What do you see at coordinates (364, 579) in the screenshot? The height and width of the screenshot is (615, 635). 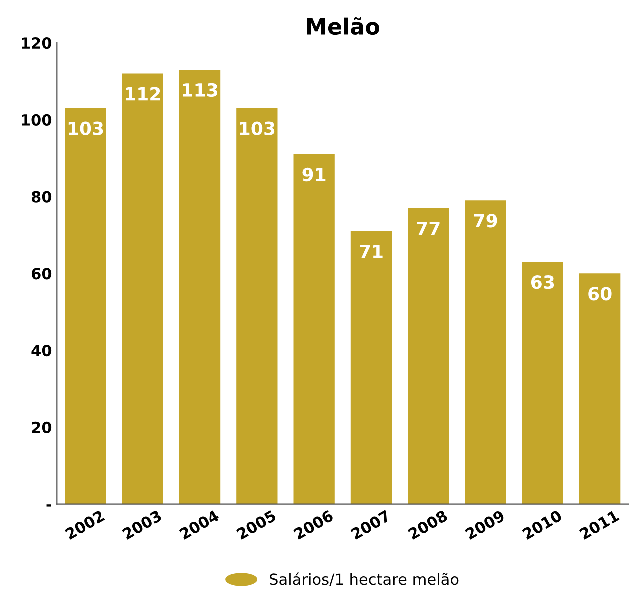 I see `legend-label: Salários/1 hectare melão` at bounding box center [364, 579].